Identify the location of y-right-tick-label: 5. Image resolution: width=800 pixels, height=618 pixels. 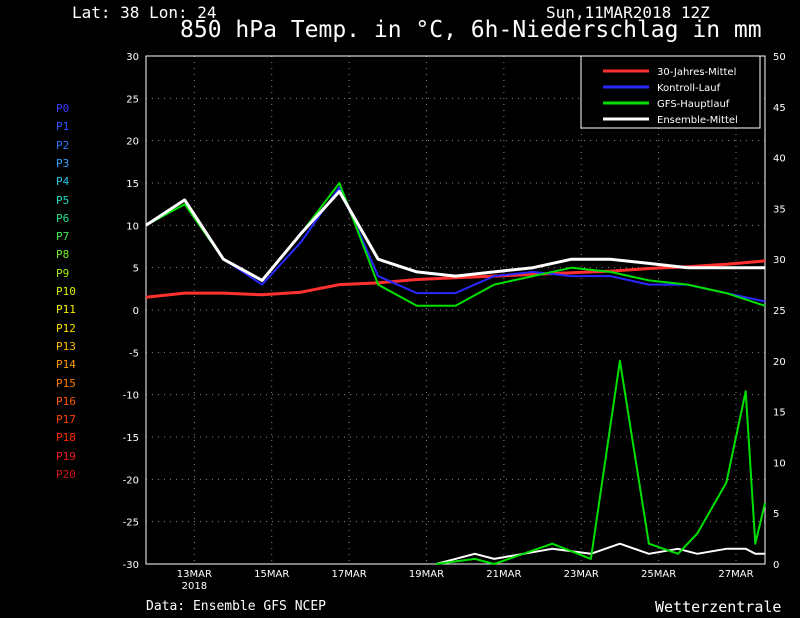
(776, 514).